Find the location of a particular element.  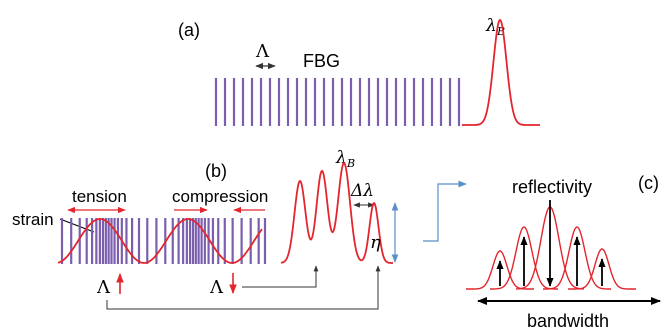

period-up-label: Λ is located at coordinates (103, 287).